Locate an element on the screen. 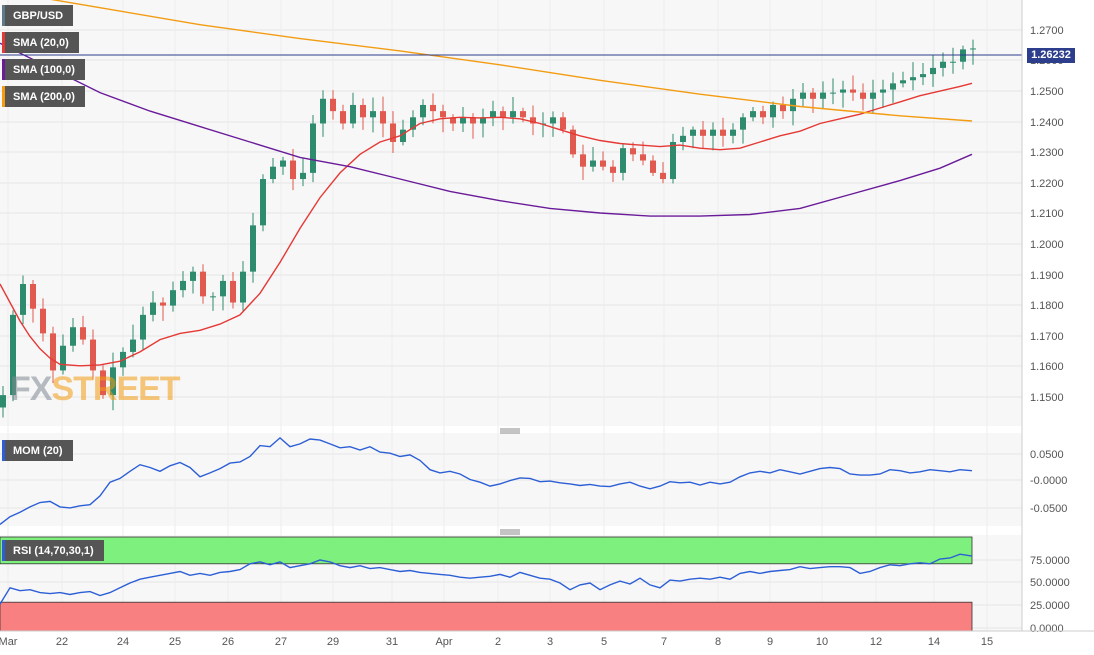 The height and width of the screenshot is (655, 1094). series-line-rsi-14-70-30-1- is located at coordinates (486, 579).